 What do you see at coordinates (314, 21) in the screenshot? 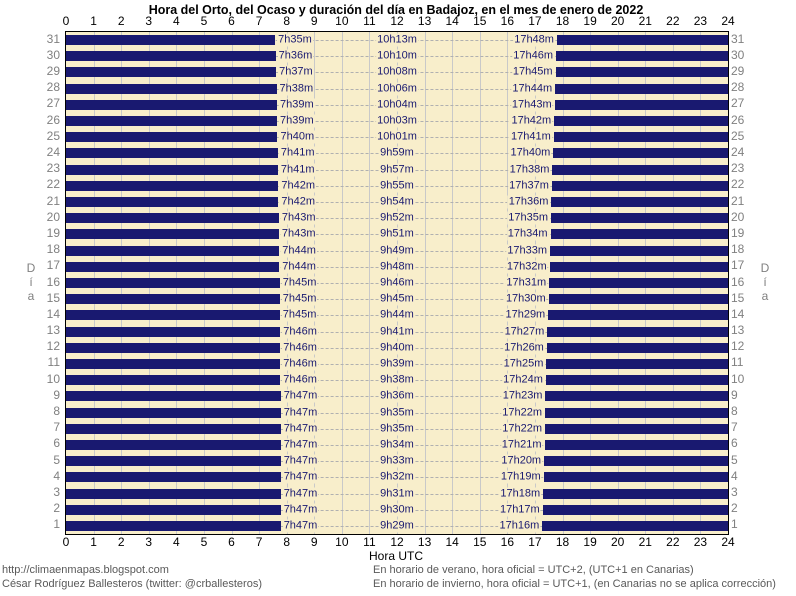
I see `hour-tick-label: 9` at bounding box center [314, 21].